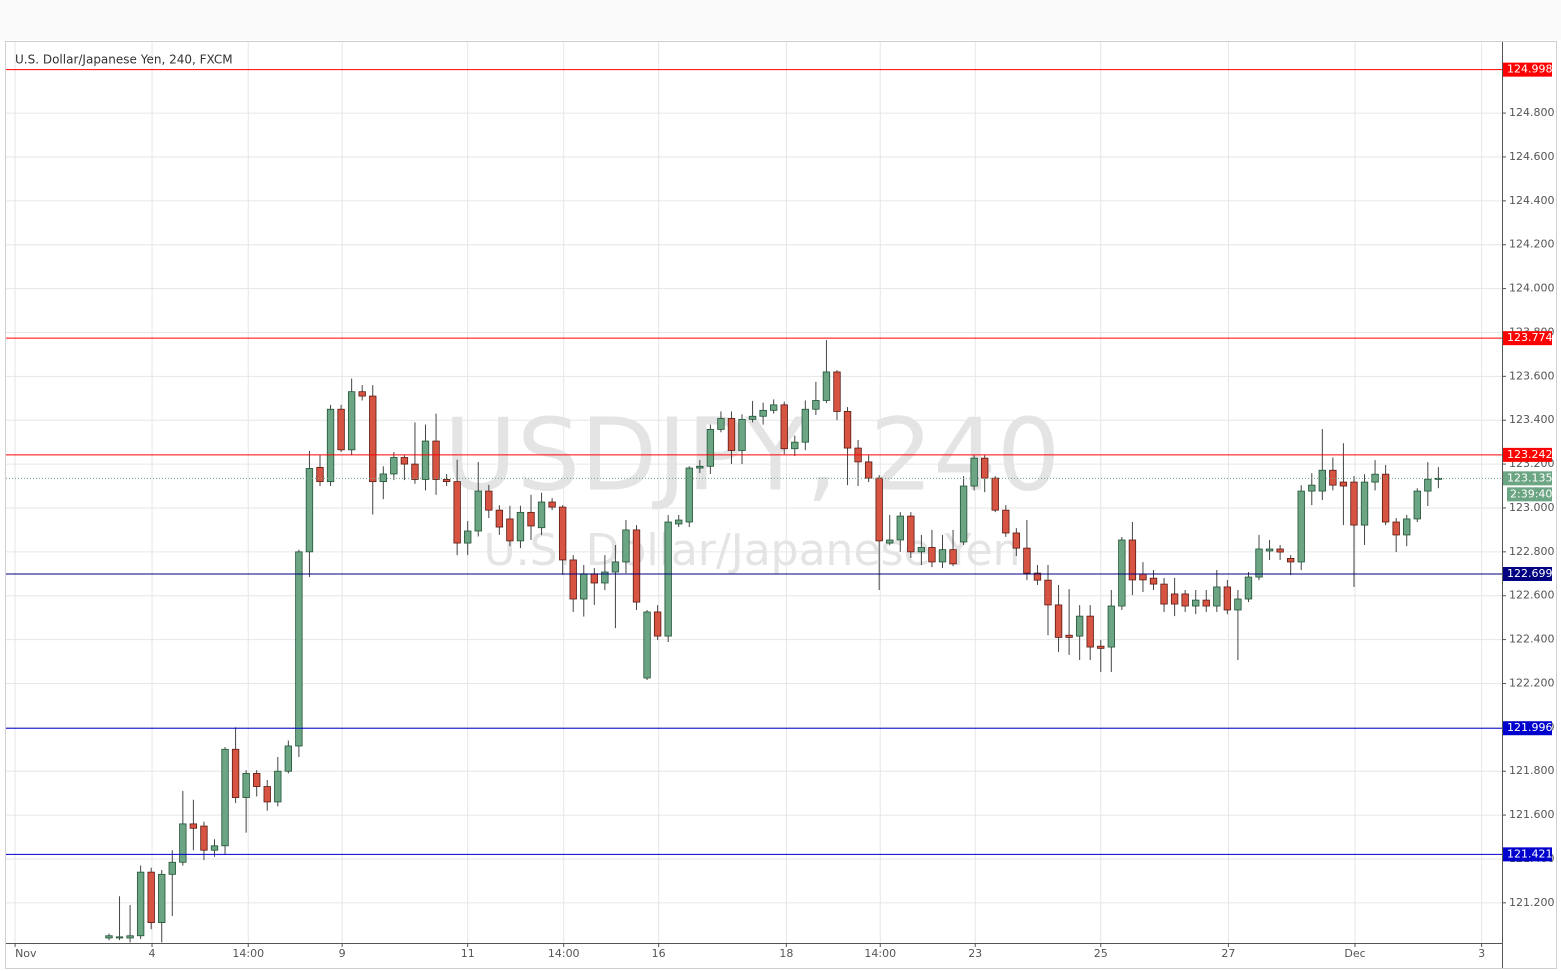  I want to click on y-tick-label: 123.000, so click(1532, 507).